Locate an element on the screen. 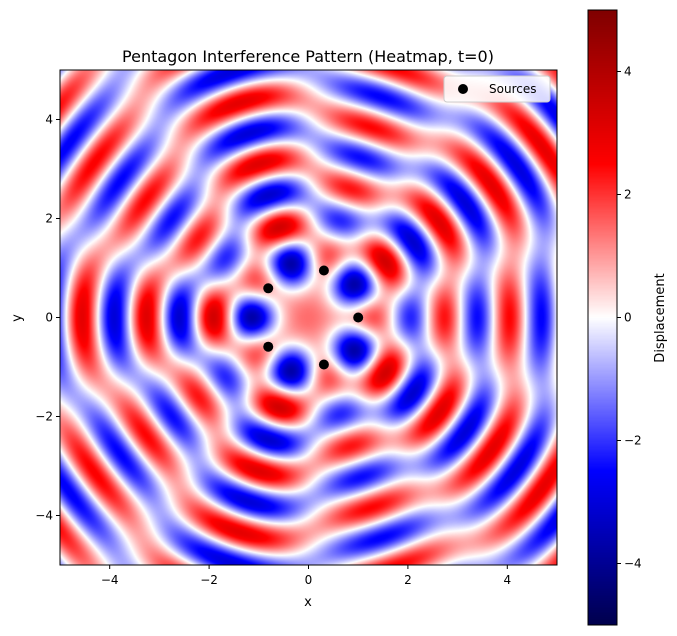 The width and height of the screenshot is (677, 636). legend-marker is located at coordinates (463, 89).